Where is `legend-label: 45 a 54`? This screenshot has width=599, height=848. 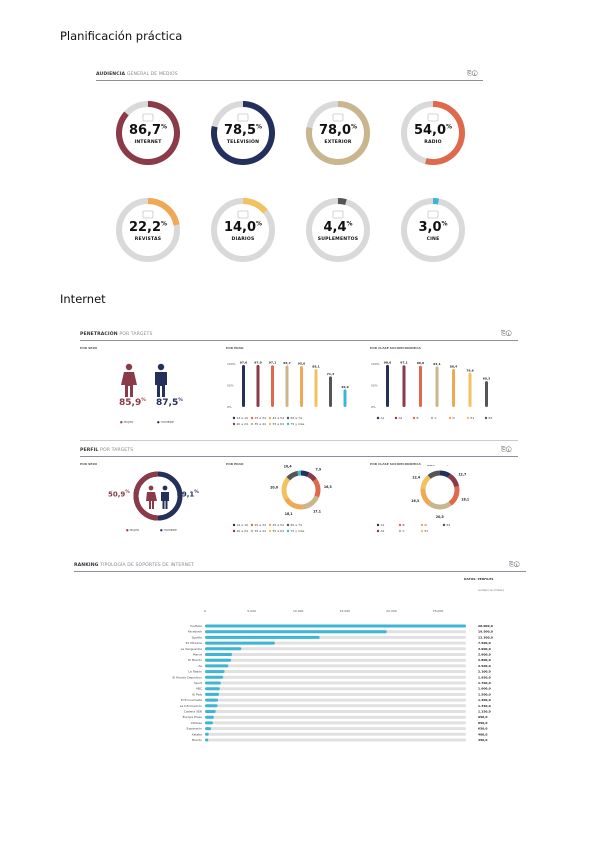 legend-label: 45 a 54 is located at coordinates (278, 418).